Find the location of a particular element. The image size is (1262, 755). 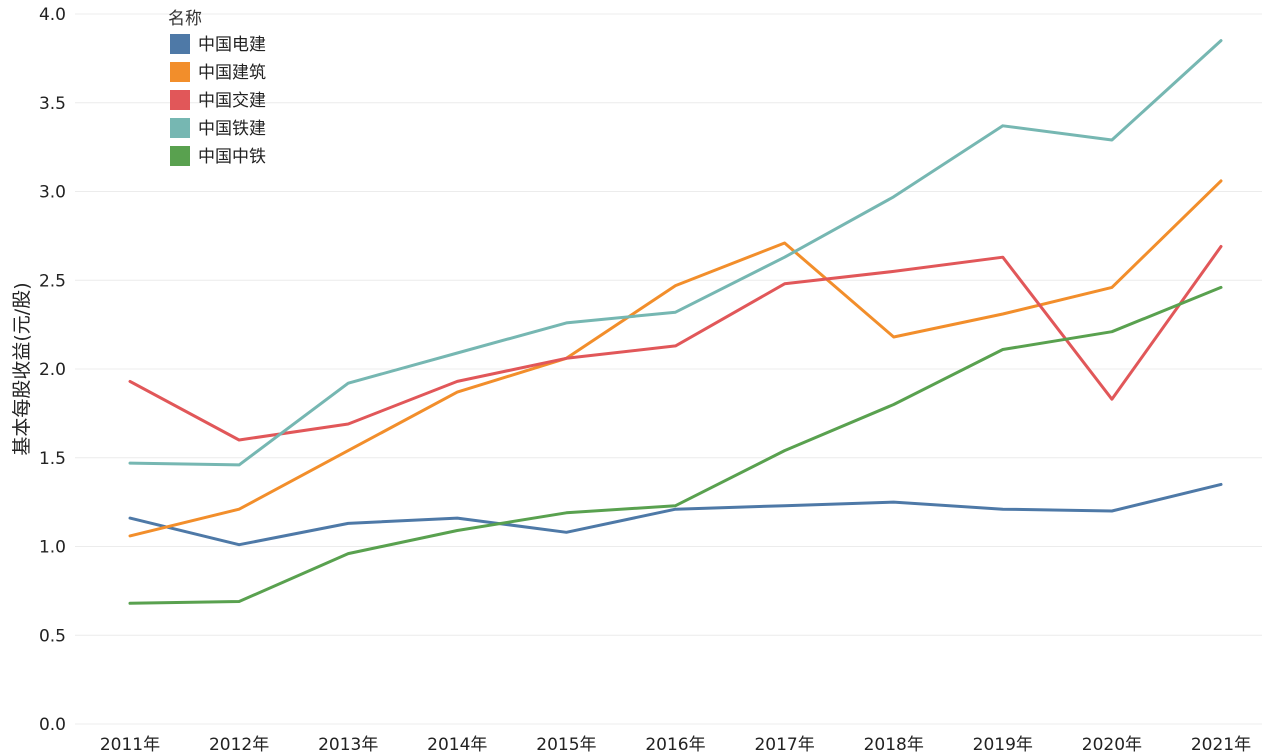

legend-label: 中国电建 is located at coordinates (232, 45).